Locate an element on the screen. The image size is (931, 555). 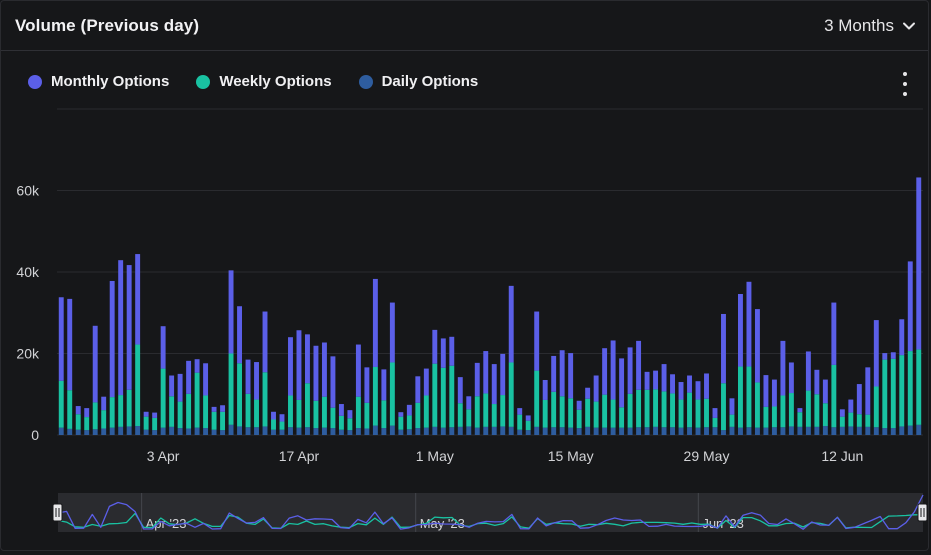
legend-item-monthly: Monthly Options is located at coordinates (98, 81).